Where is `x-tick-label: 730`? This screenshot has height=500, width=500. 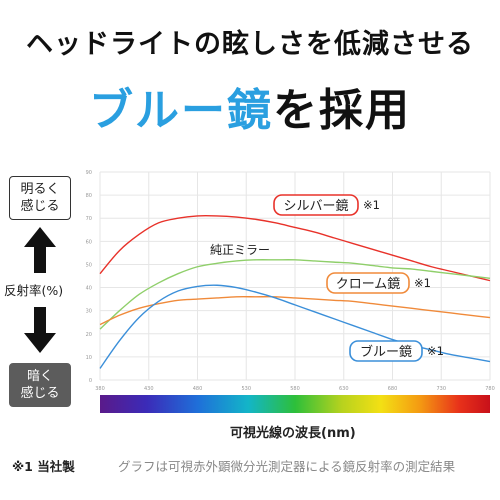
x-tick-label: 730 is located at coordinates (441, 389).